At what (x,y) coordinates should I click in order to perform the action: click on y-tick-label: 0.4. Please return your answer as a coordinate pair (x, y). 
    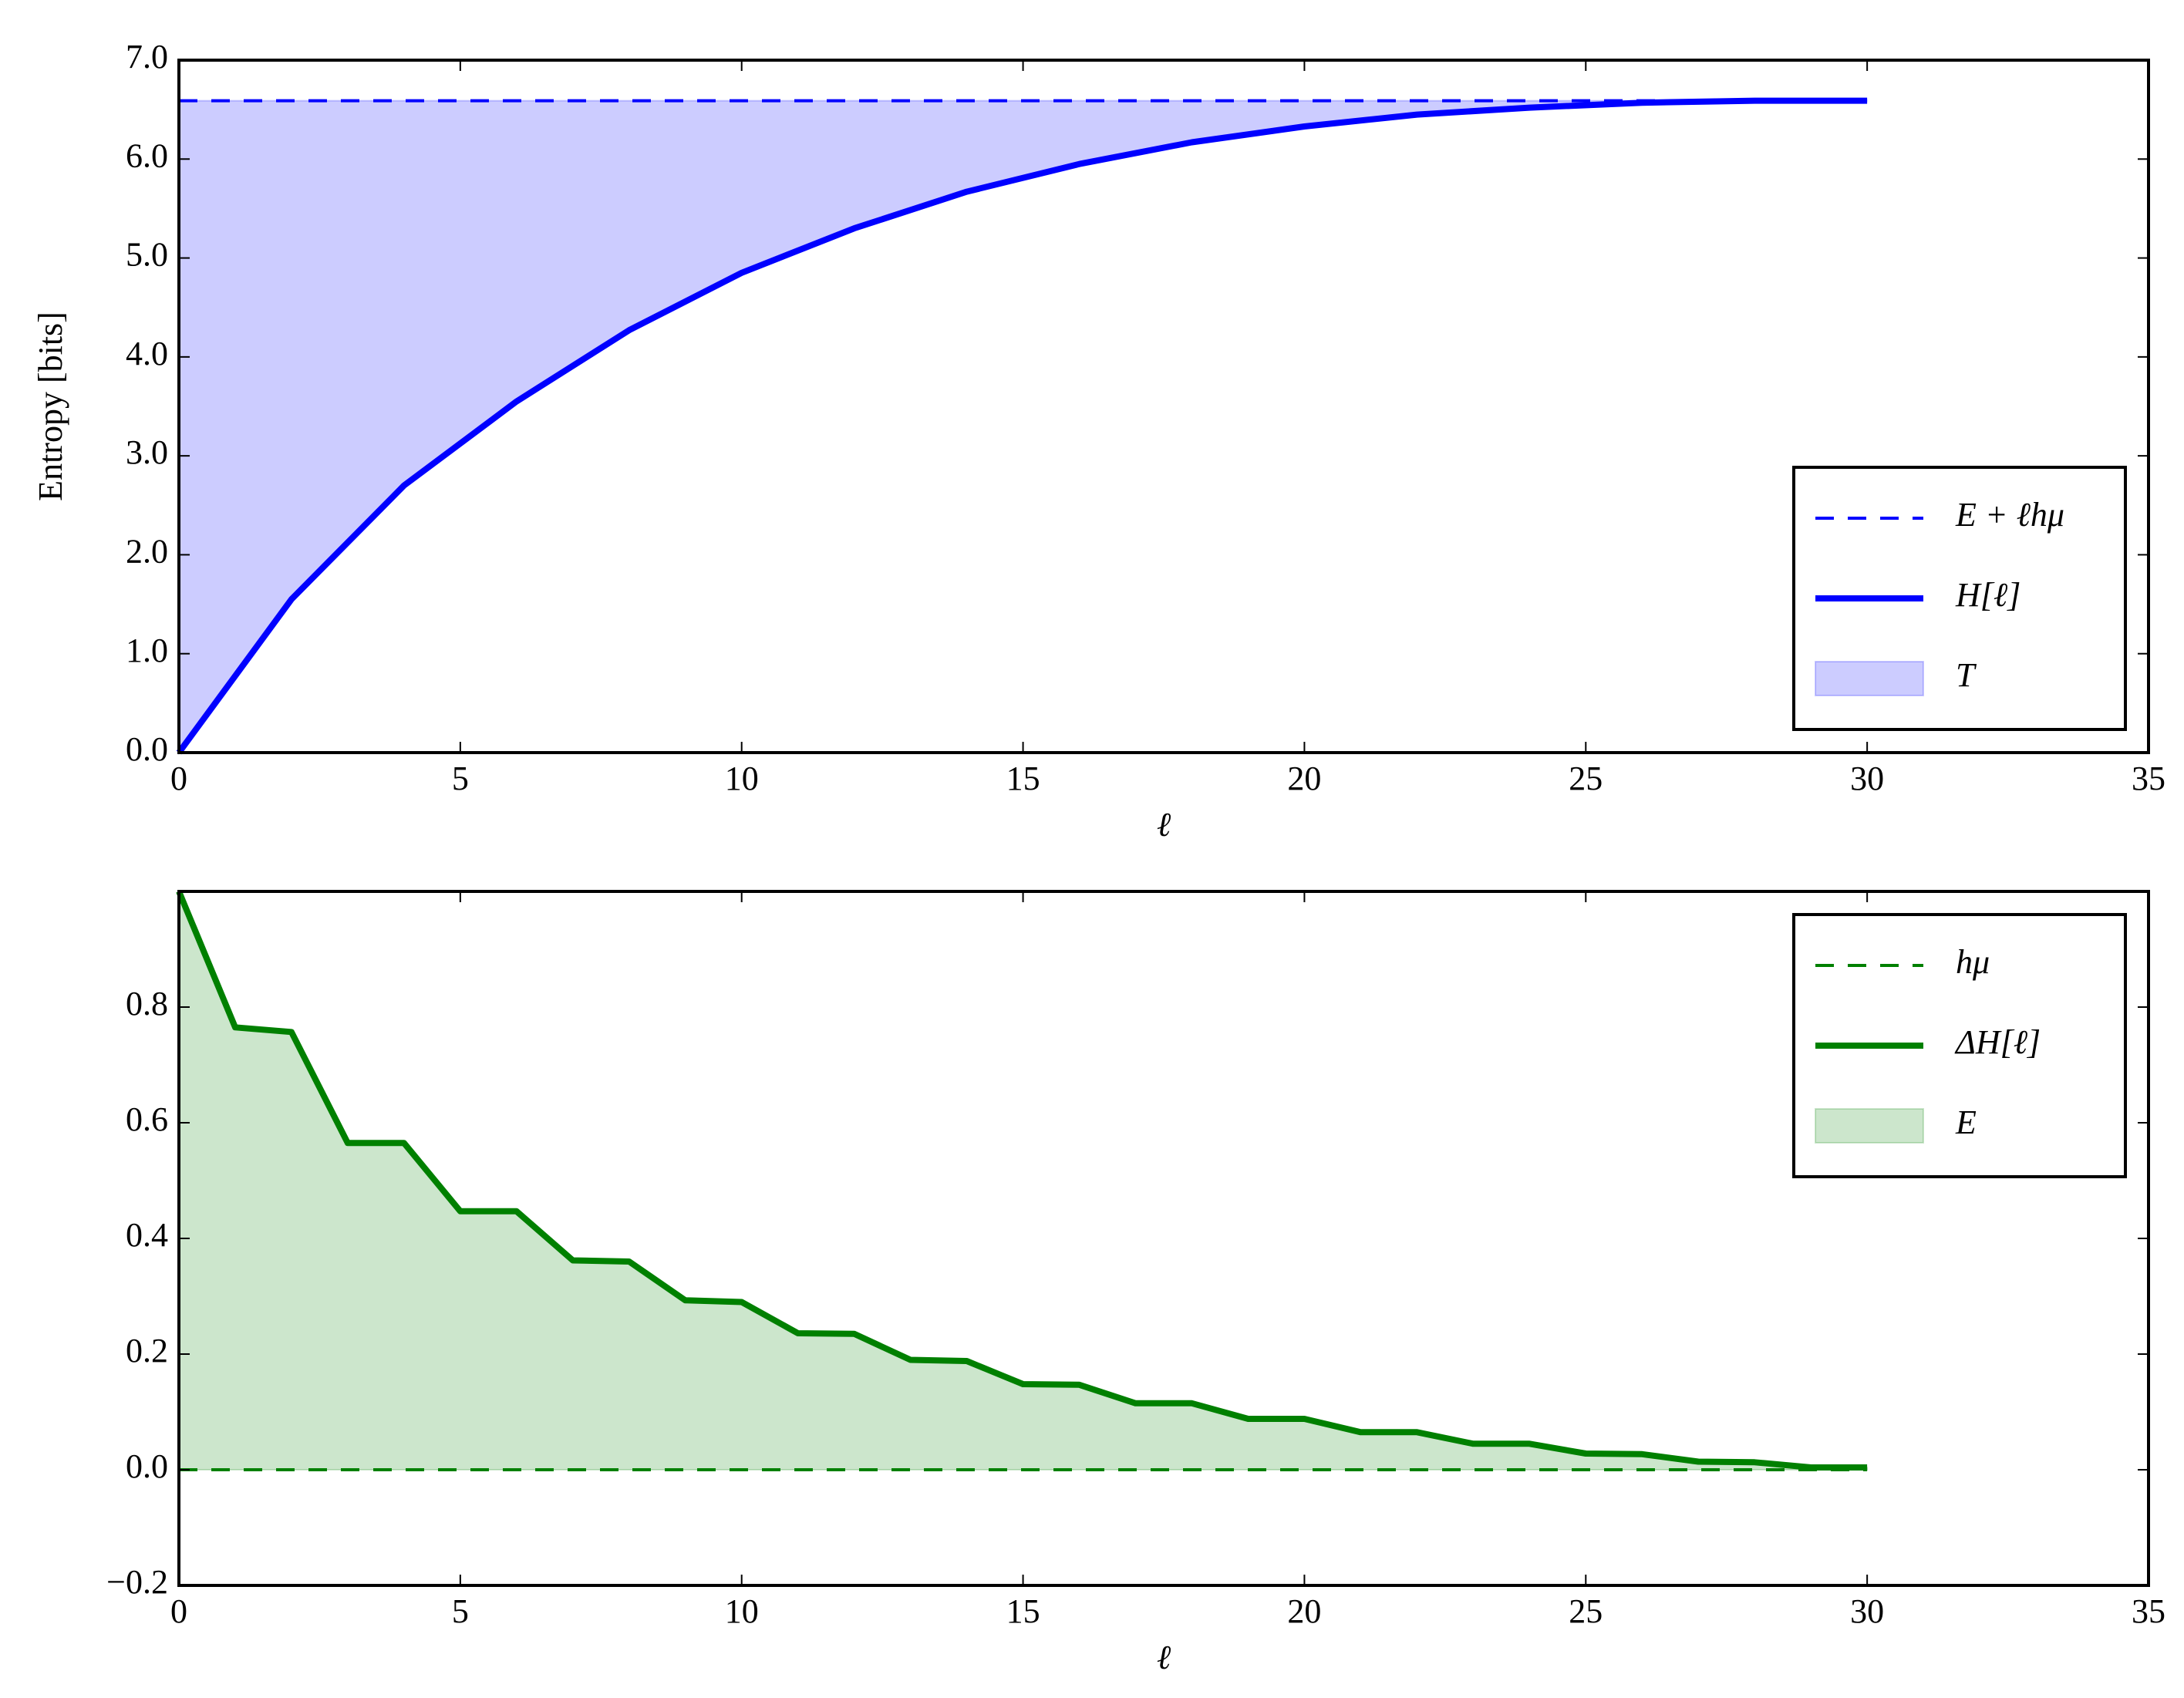
    Looking at the image, I should click on (147, 1235).